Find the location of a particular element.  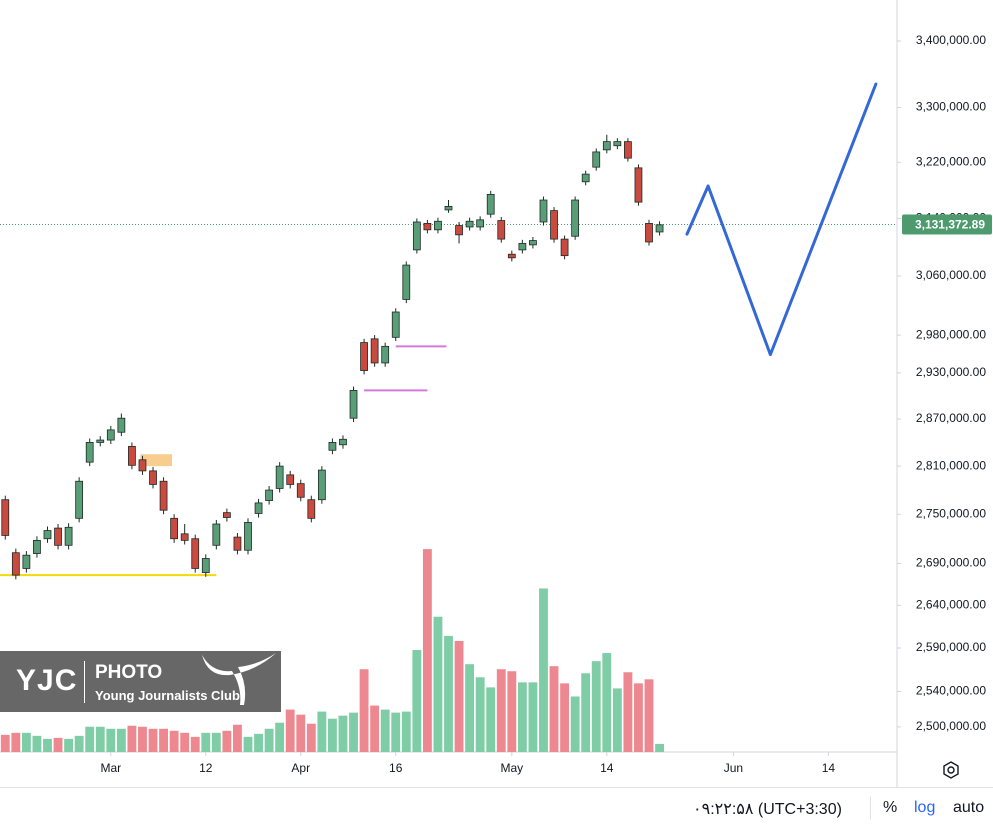

watermark: YJC PHOTO Young Journalists Club is located at coordinates (140, 681).